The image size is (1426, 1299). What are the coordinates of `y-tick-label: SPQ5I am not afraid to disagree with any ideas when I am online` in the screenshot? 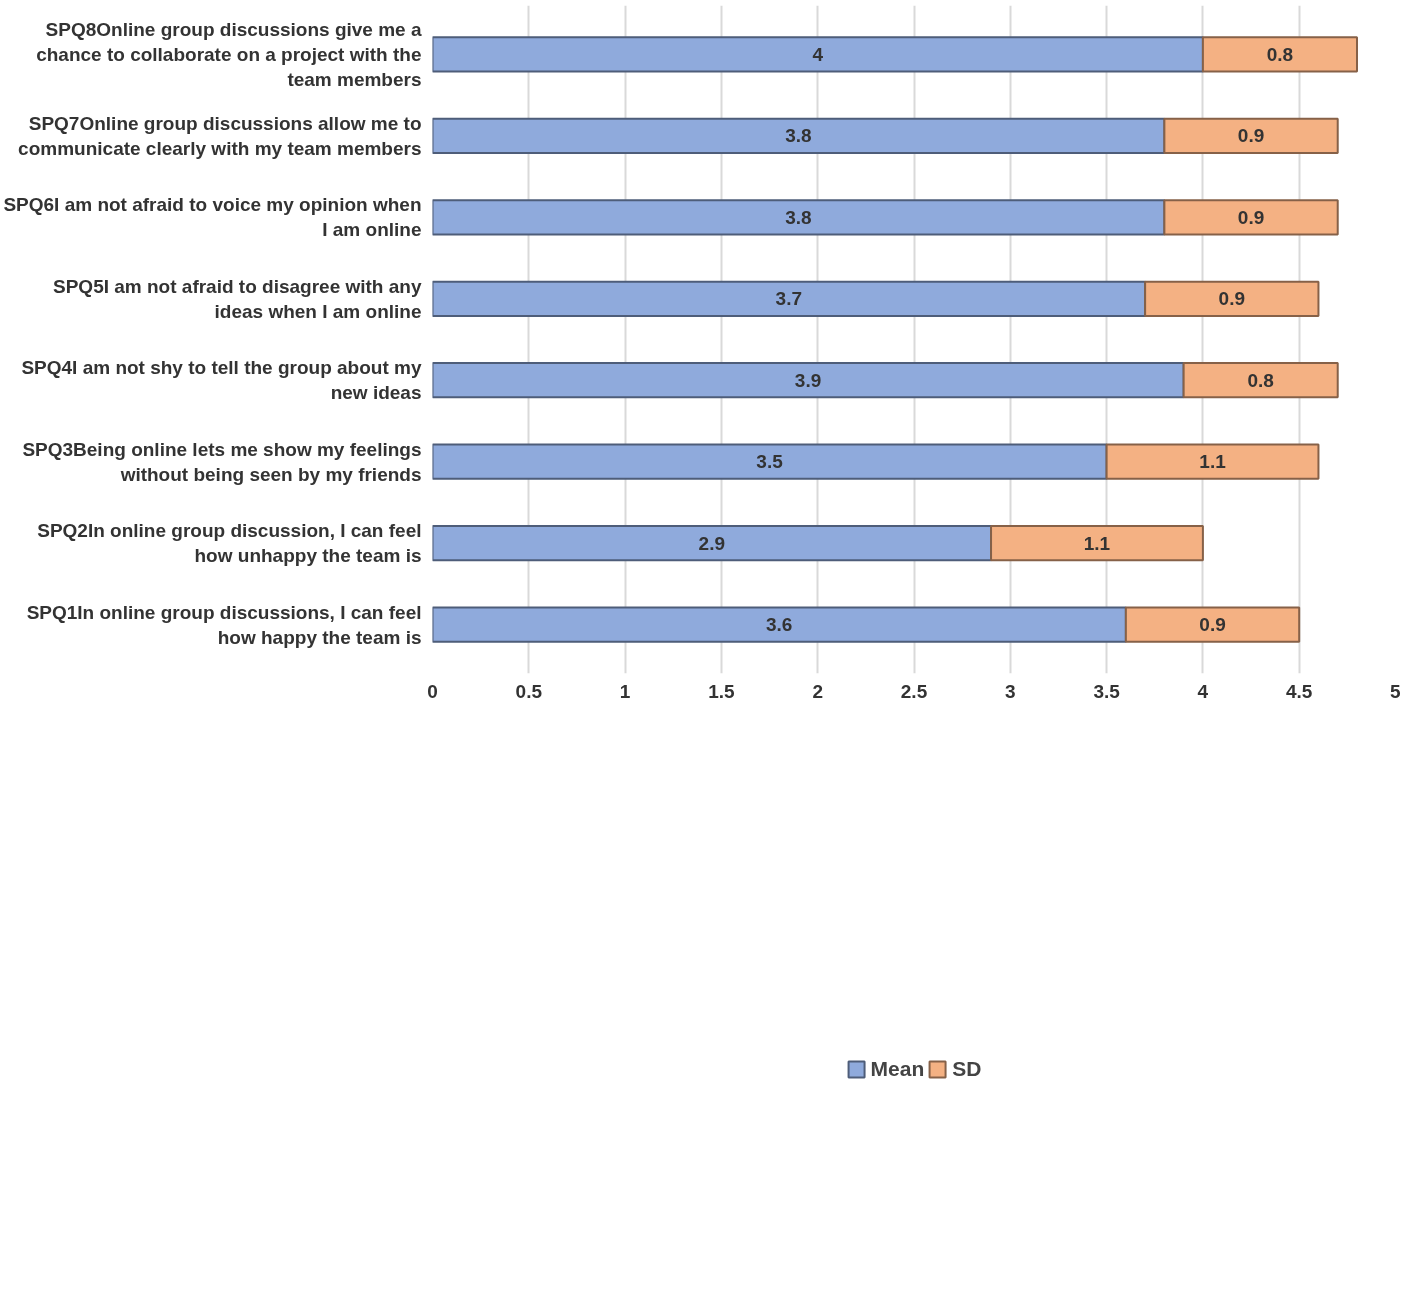 It's located at (237, 298).